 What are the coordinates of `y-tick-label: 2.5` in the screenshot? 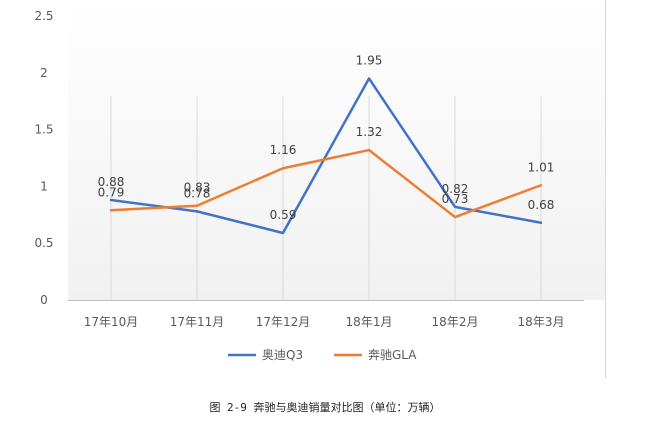 It's located at (43, 16).